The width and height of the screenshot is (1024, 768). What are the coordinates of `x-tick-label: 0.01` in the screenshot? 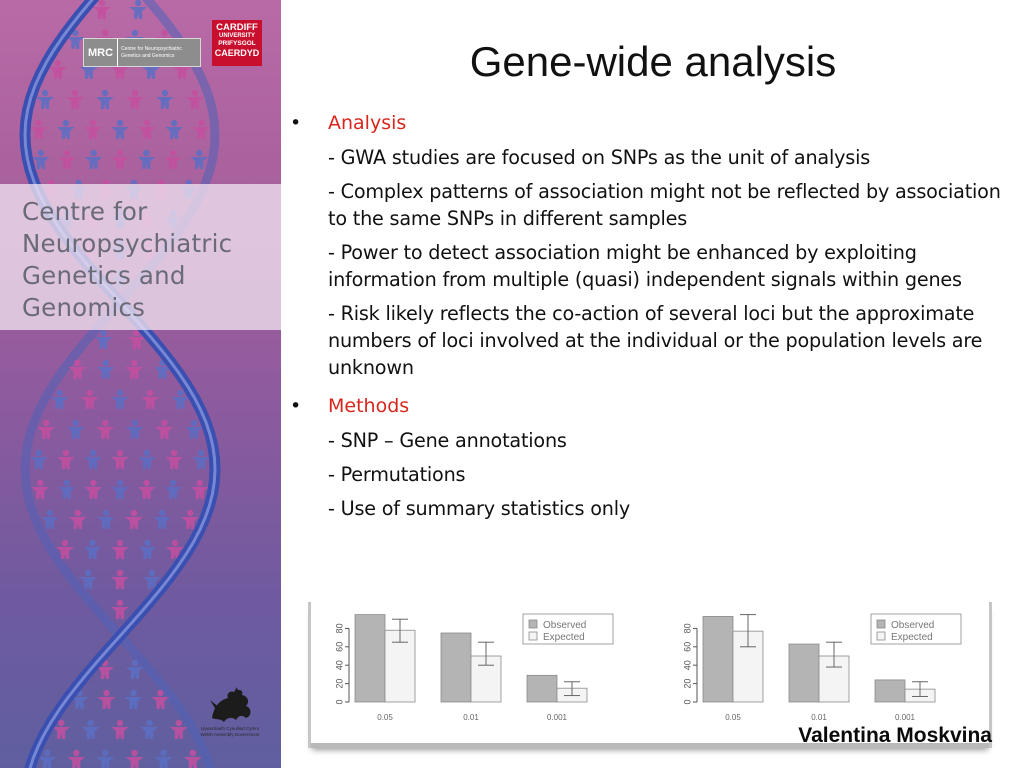 It's located at (819, 717).